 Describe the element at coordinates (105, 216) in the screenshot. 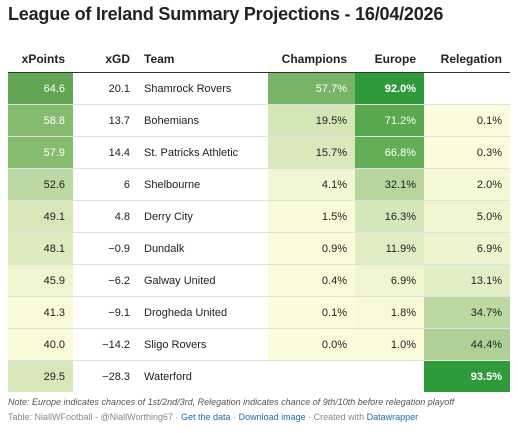

I see `cell-xgd: 4.8` at that location.